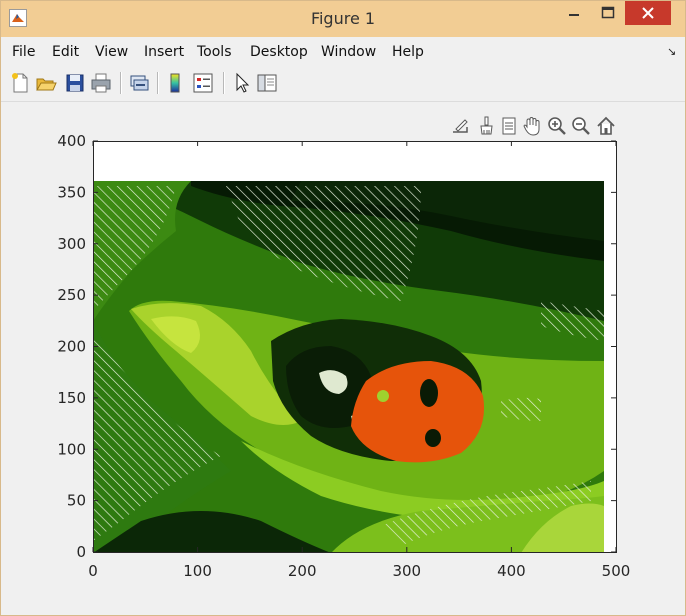 The image size is (686, 616). I want to click on image-hatch-left-top, so click(134, 248).